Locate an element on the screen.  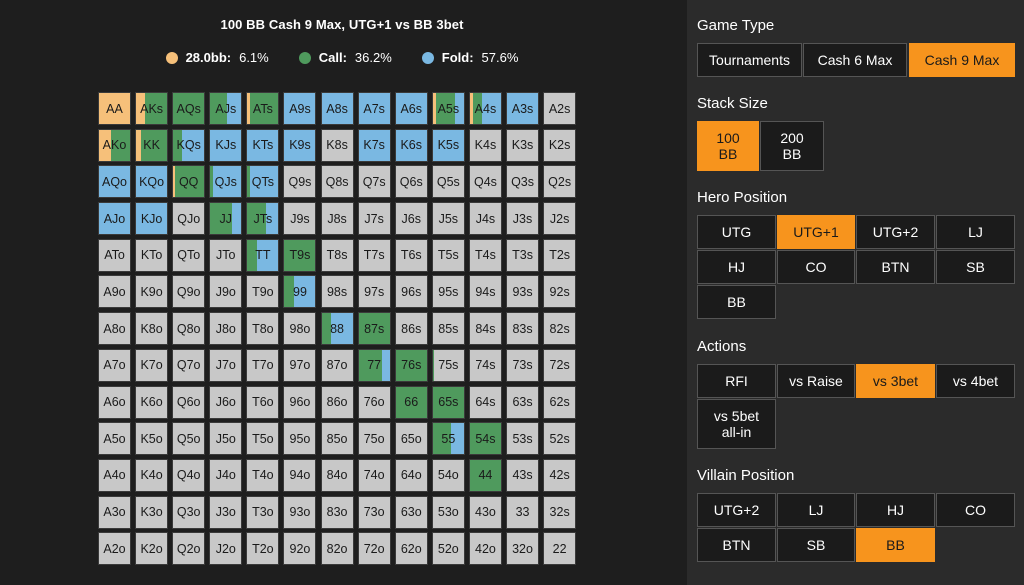
hand-cell-97s: 97s is located at coordinates (374, 292).